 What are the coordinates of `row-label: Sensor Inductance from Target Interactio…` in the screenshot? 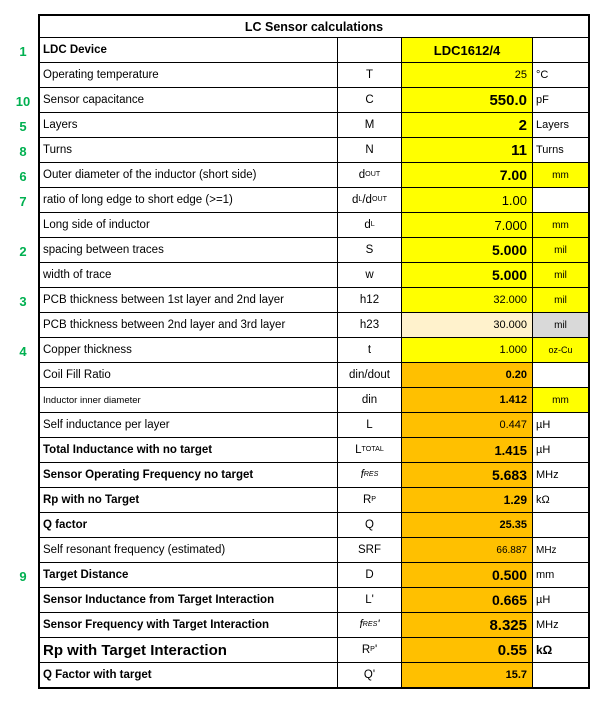 It's located at (159, 600).